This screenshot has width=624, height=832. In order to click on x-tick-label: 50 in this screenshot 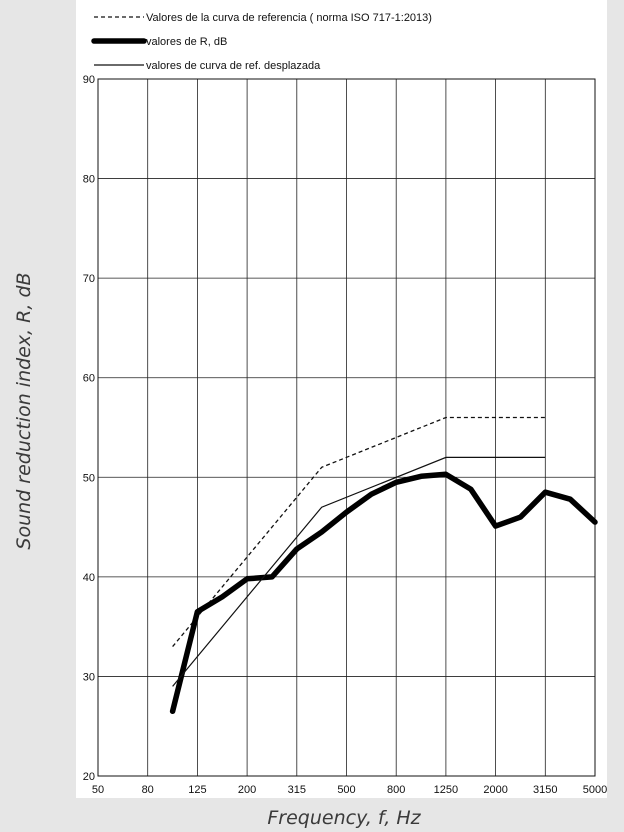, I will do `click(98, 790)`.